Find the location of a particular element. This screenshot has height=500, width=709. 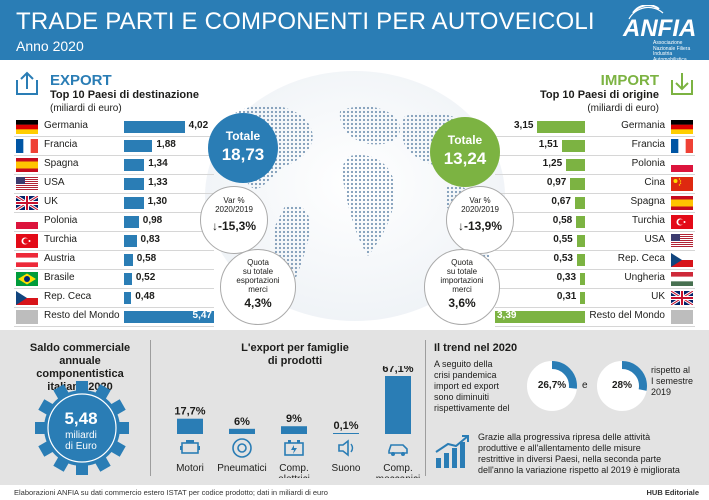

value-label: 0,33 is located at coordinates (566, 277).